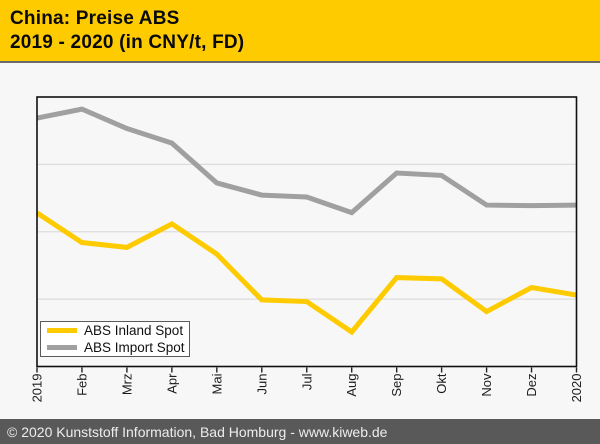 The image size is (600, 444). What do you see at coordinates (171, 383) in the screenshot?
I see `x-tick-label: Apr` at bounding box center [171, 383].